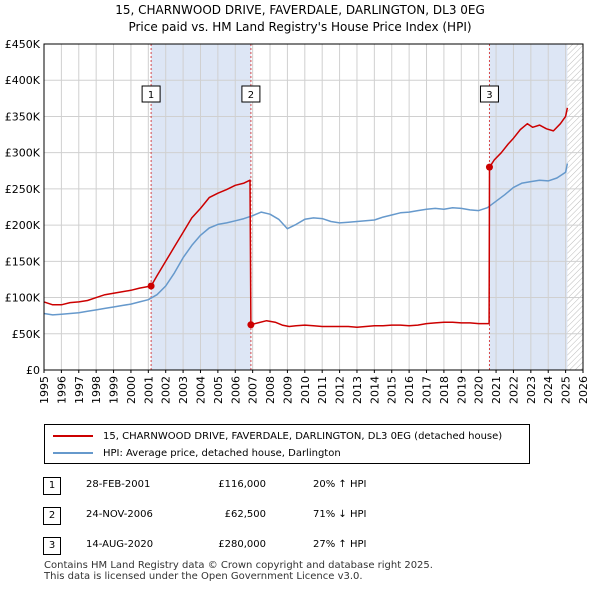  What do you see at coordinates (409, 390) in the screenshot?
I see `x-tick-label: 2016` at bounding box center [409, 390].